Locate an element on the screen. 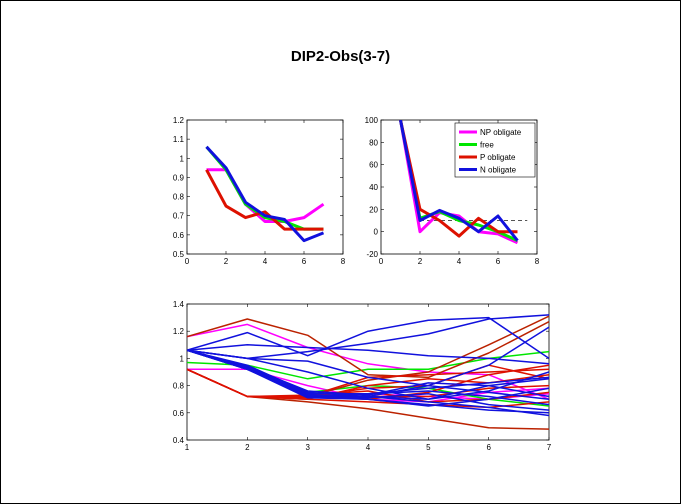 The width and height of the screenshot is (681, 504). x-tick-label: 5 is located at coordinates (428, 447).